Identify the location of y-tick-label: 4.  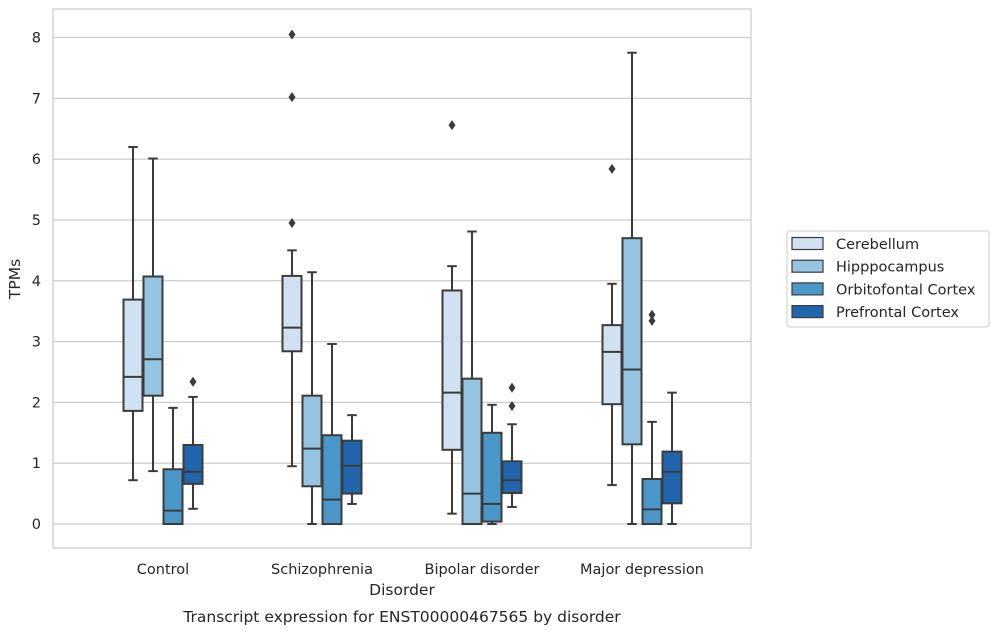
(36, 282).